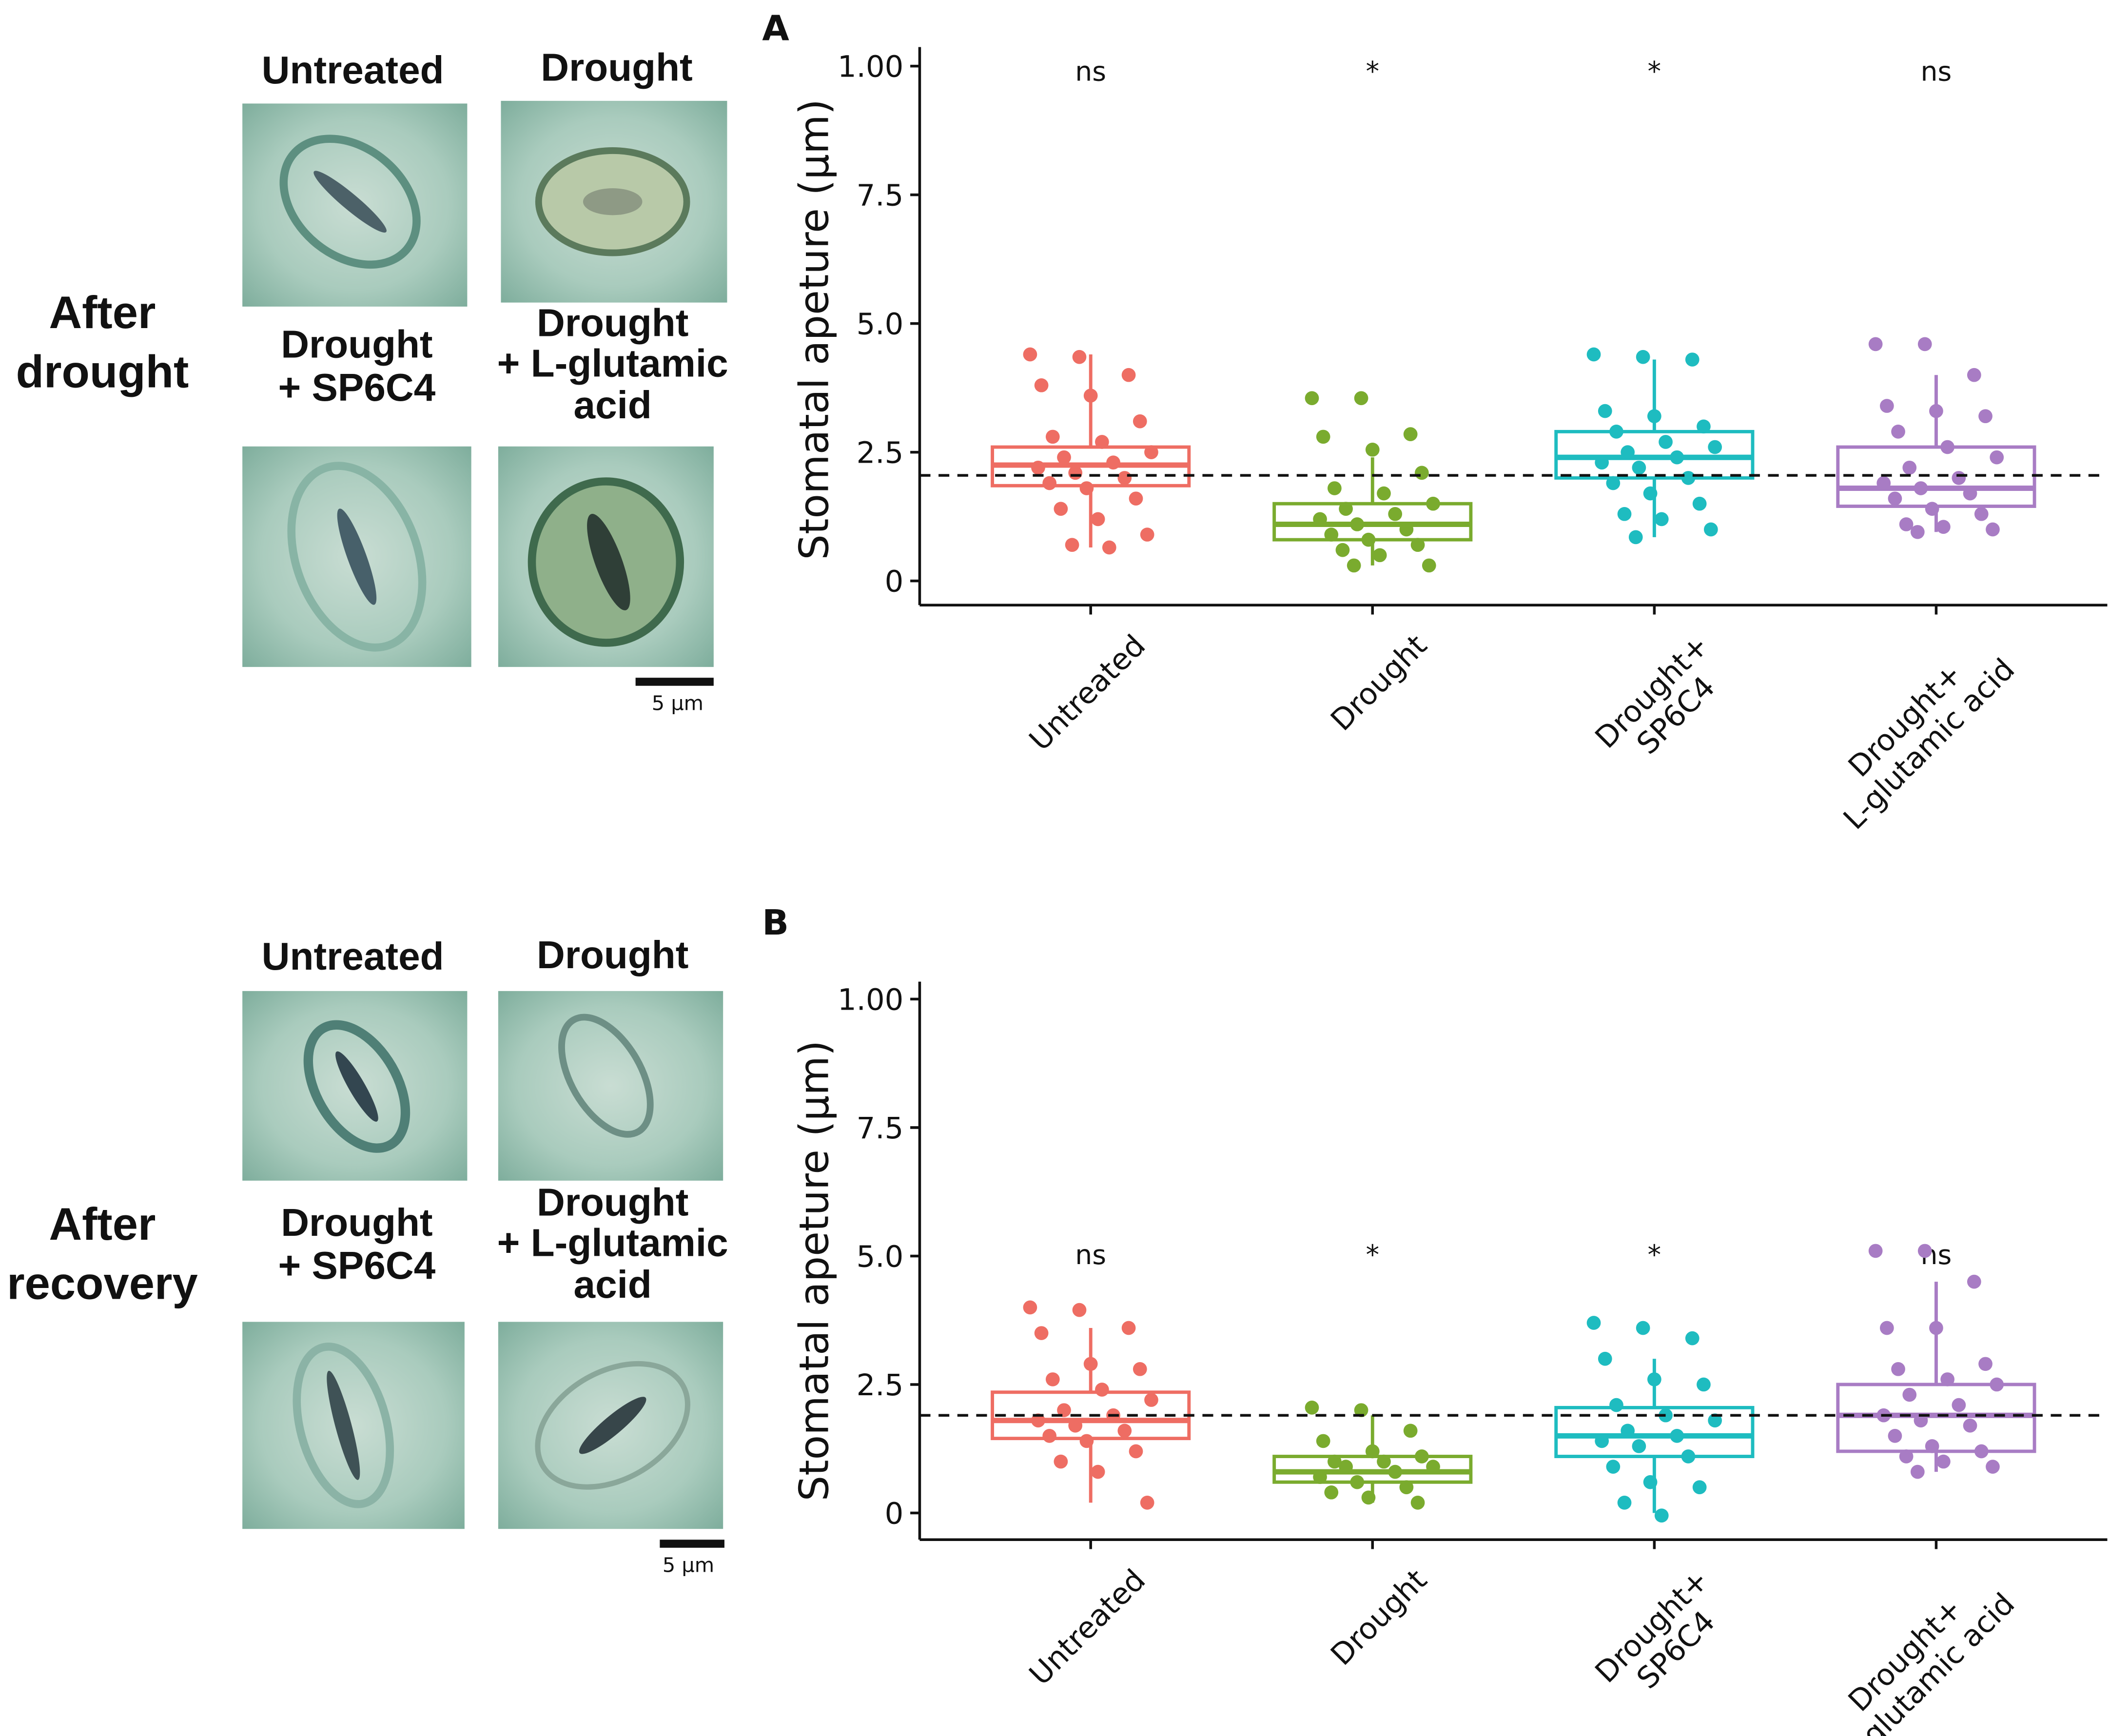 The height and width of the screenshot is (1736, 2110). Describe the element at coordinates (1654, 1431) in the screenshot. I see `box` at that location.